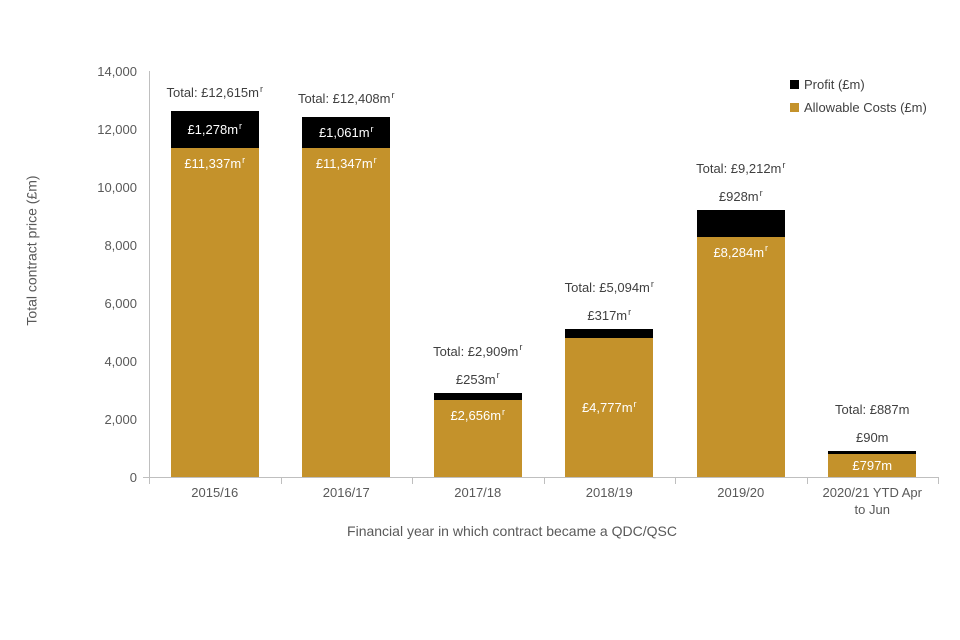  What do you see at coordinates (477, 378) in the screenshot?
I see `bar-profit-label: £253mr` at bounding box center [477, 378].